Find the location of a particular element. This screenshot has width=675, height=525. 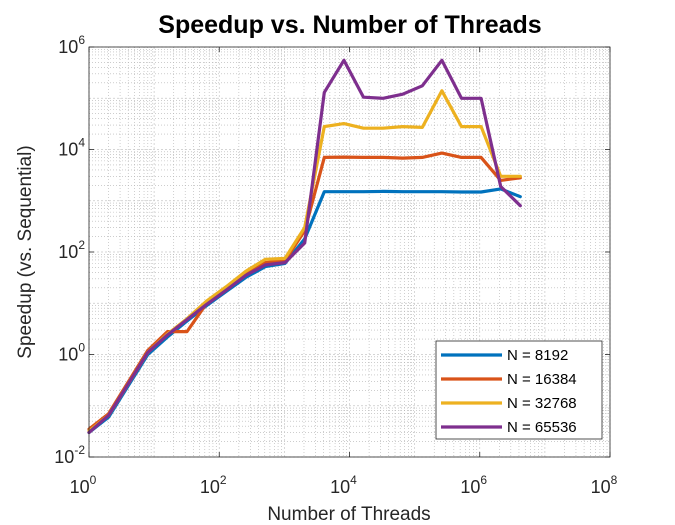

y-tick-labels: 10⁻² 10⁰ 10² 10⁴ 10⁶ is located at coordinates (69, 250).